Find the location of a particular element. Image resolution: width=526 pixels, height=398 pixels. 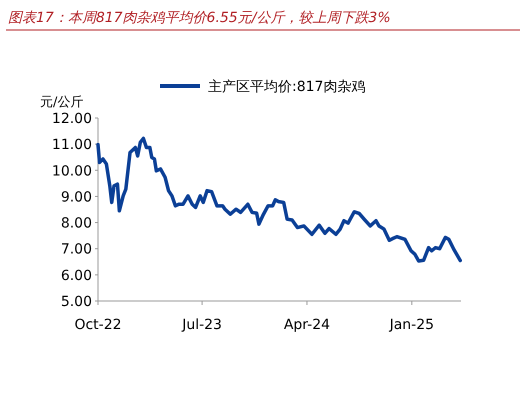

y-tick-label: 10.00 is located at coordinates (72, 171).